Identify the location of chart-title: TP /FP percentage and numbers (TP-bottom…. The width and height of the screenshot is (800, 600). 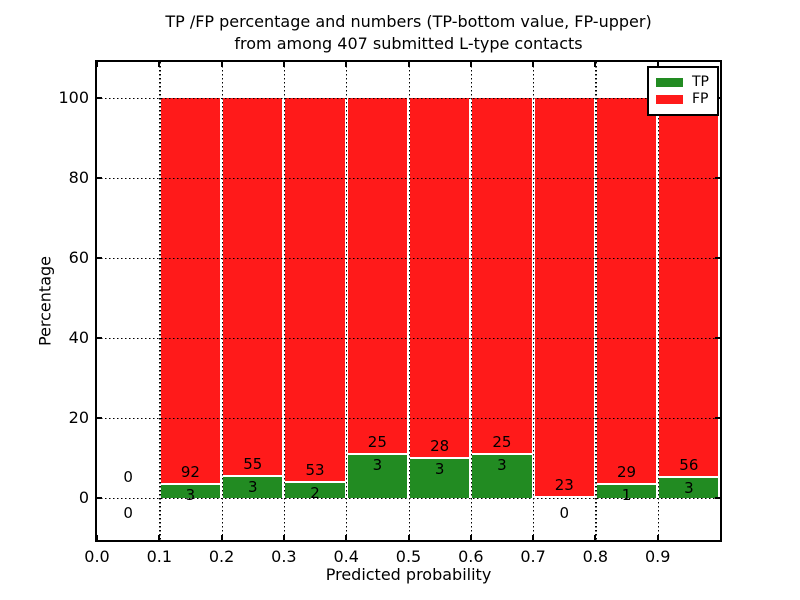
(408, 33).